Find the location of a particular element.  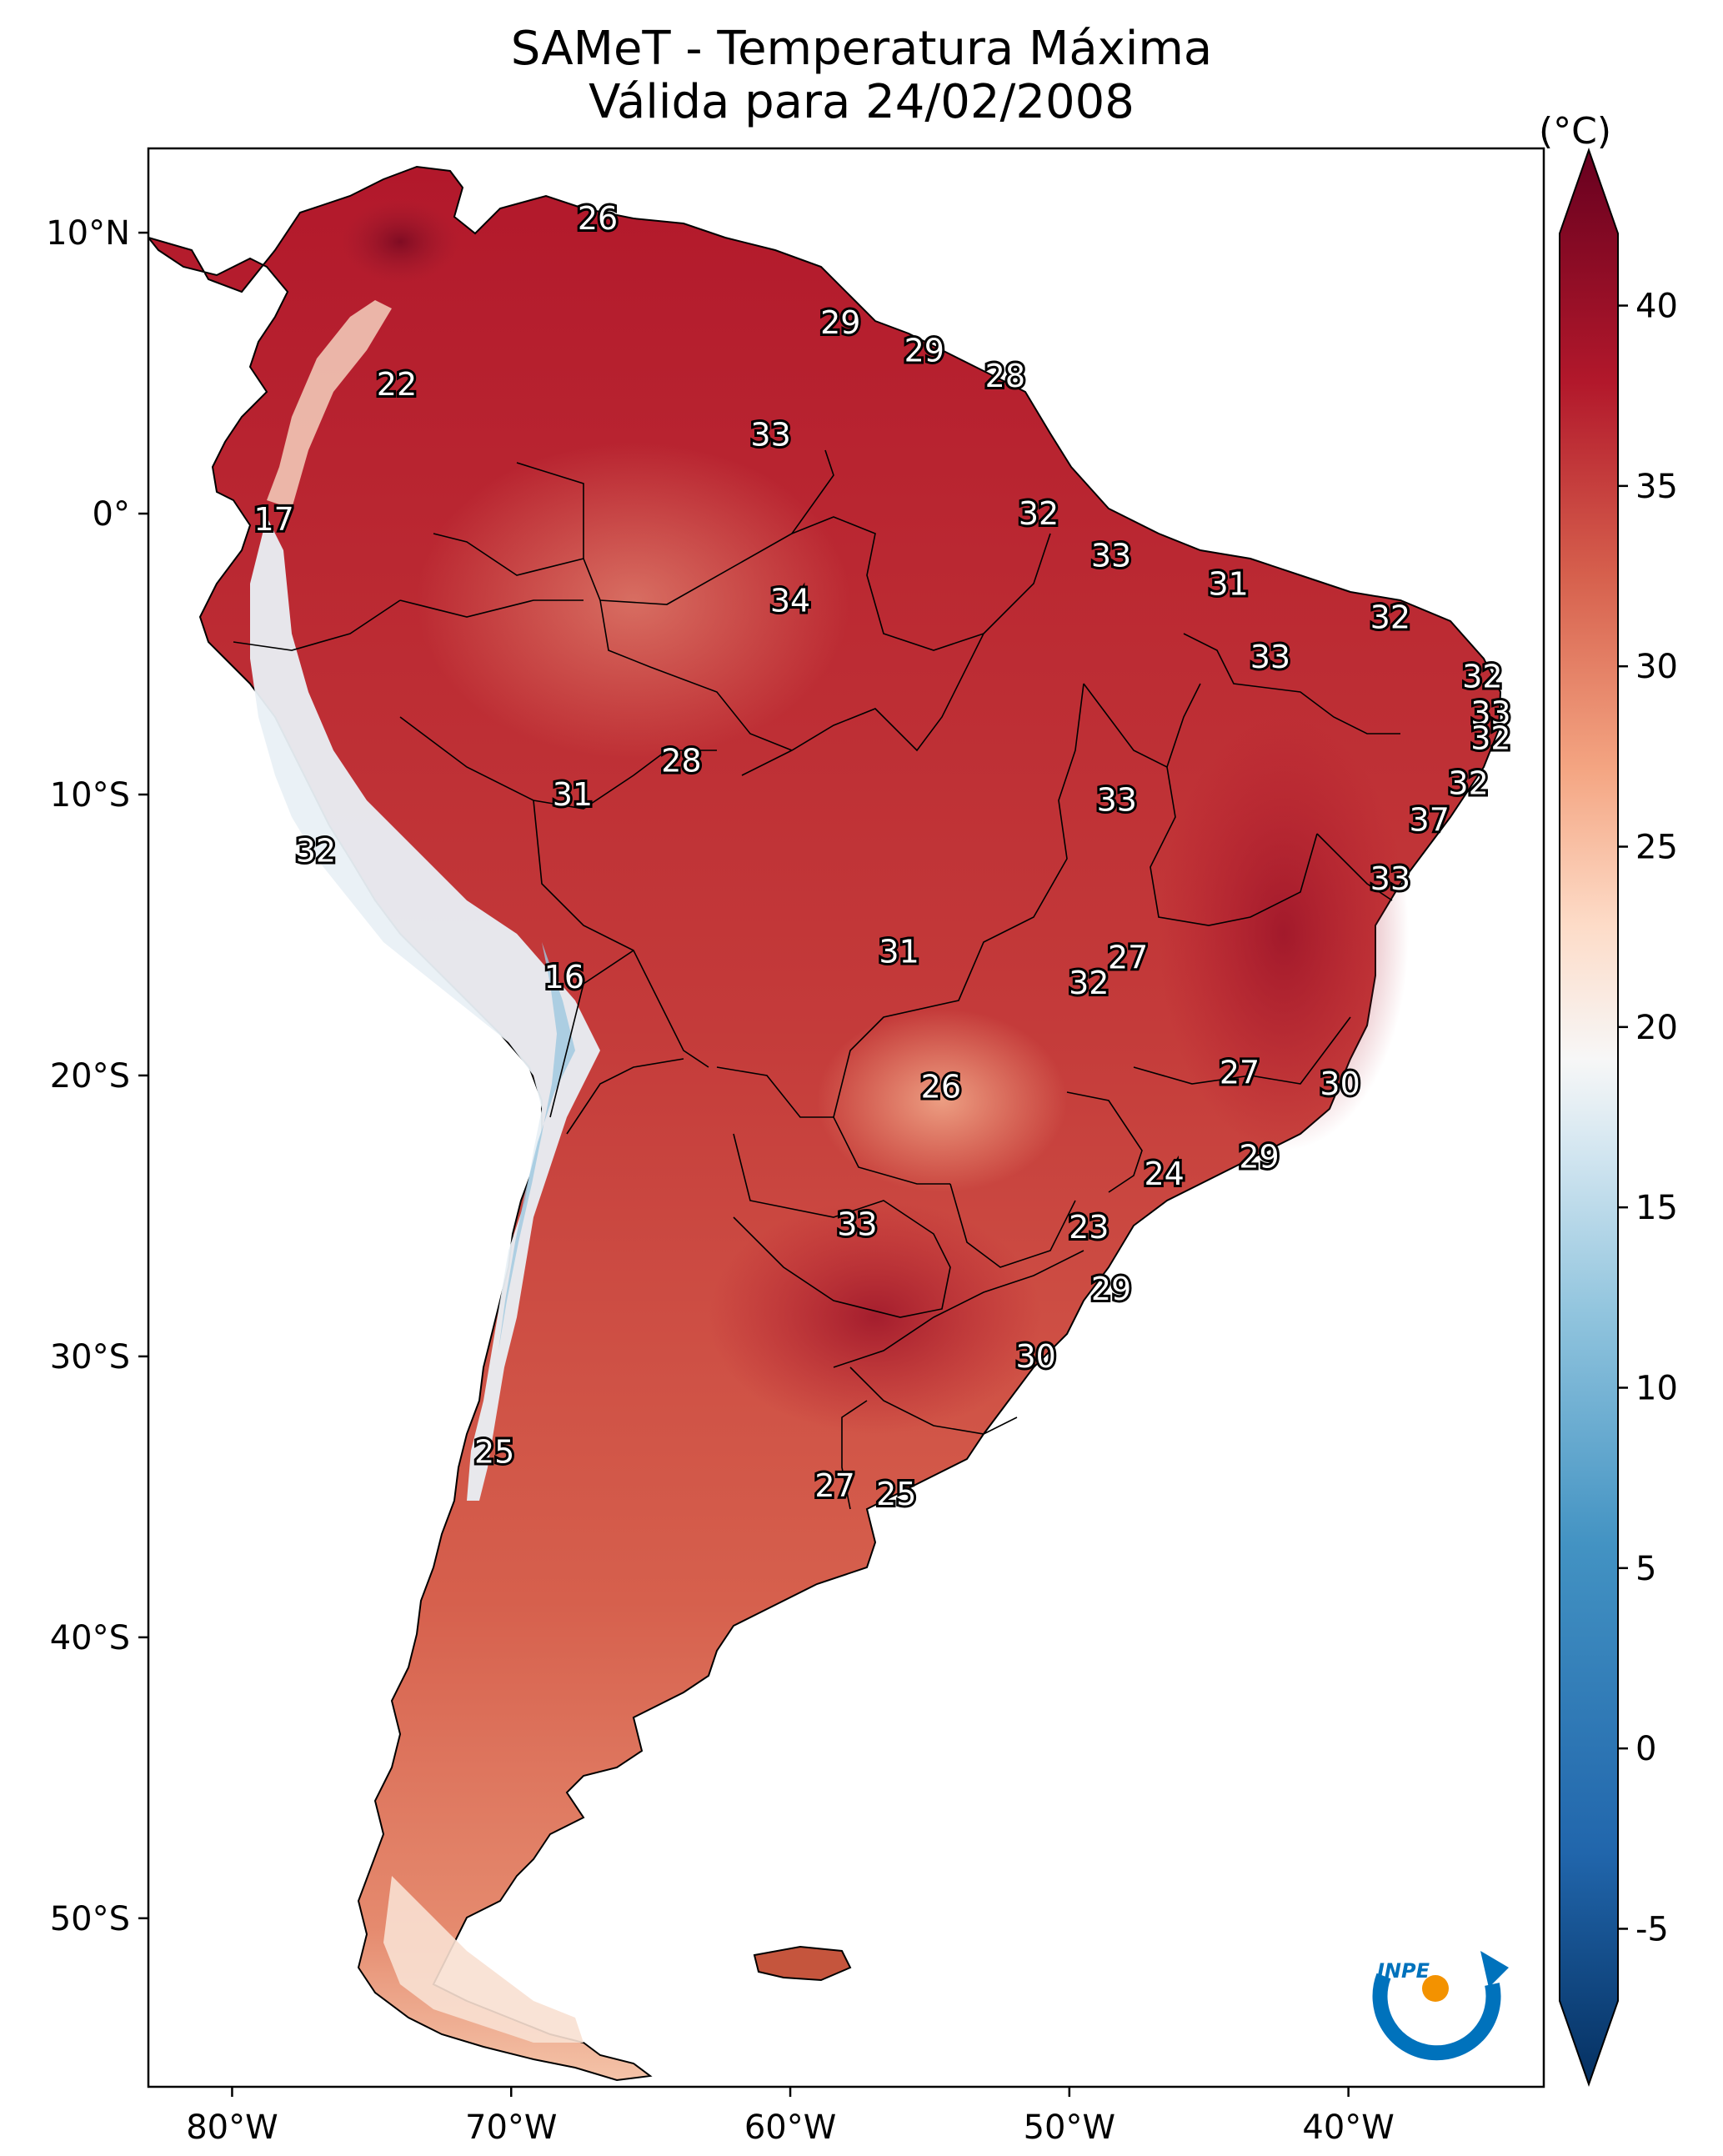

hot-spot-colombia is located at coordinates (400, 241).